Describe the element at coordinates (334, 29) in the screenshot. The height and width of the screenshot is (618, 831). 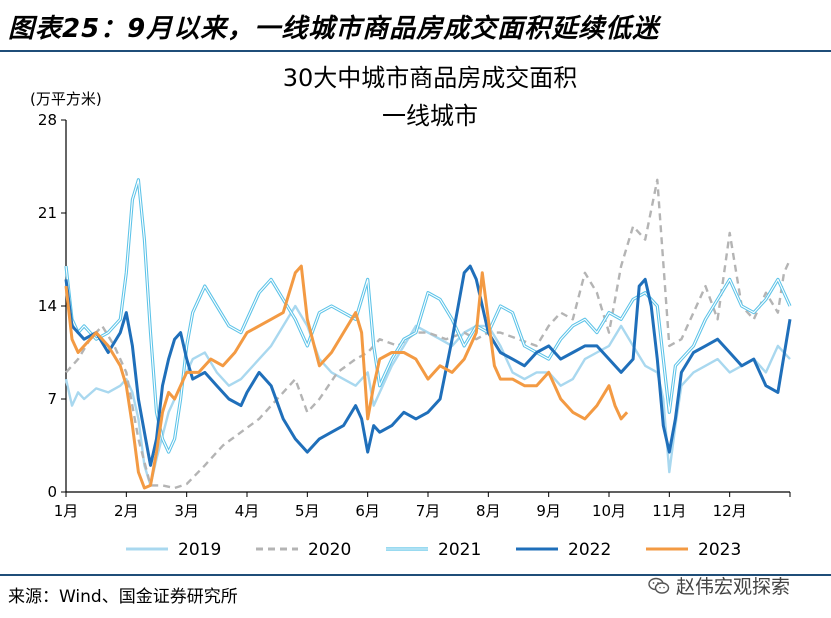
I see `figure-title: 图表25：9月以来，一线城市商品房成交面积延续低迷` at that location.